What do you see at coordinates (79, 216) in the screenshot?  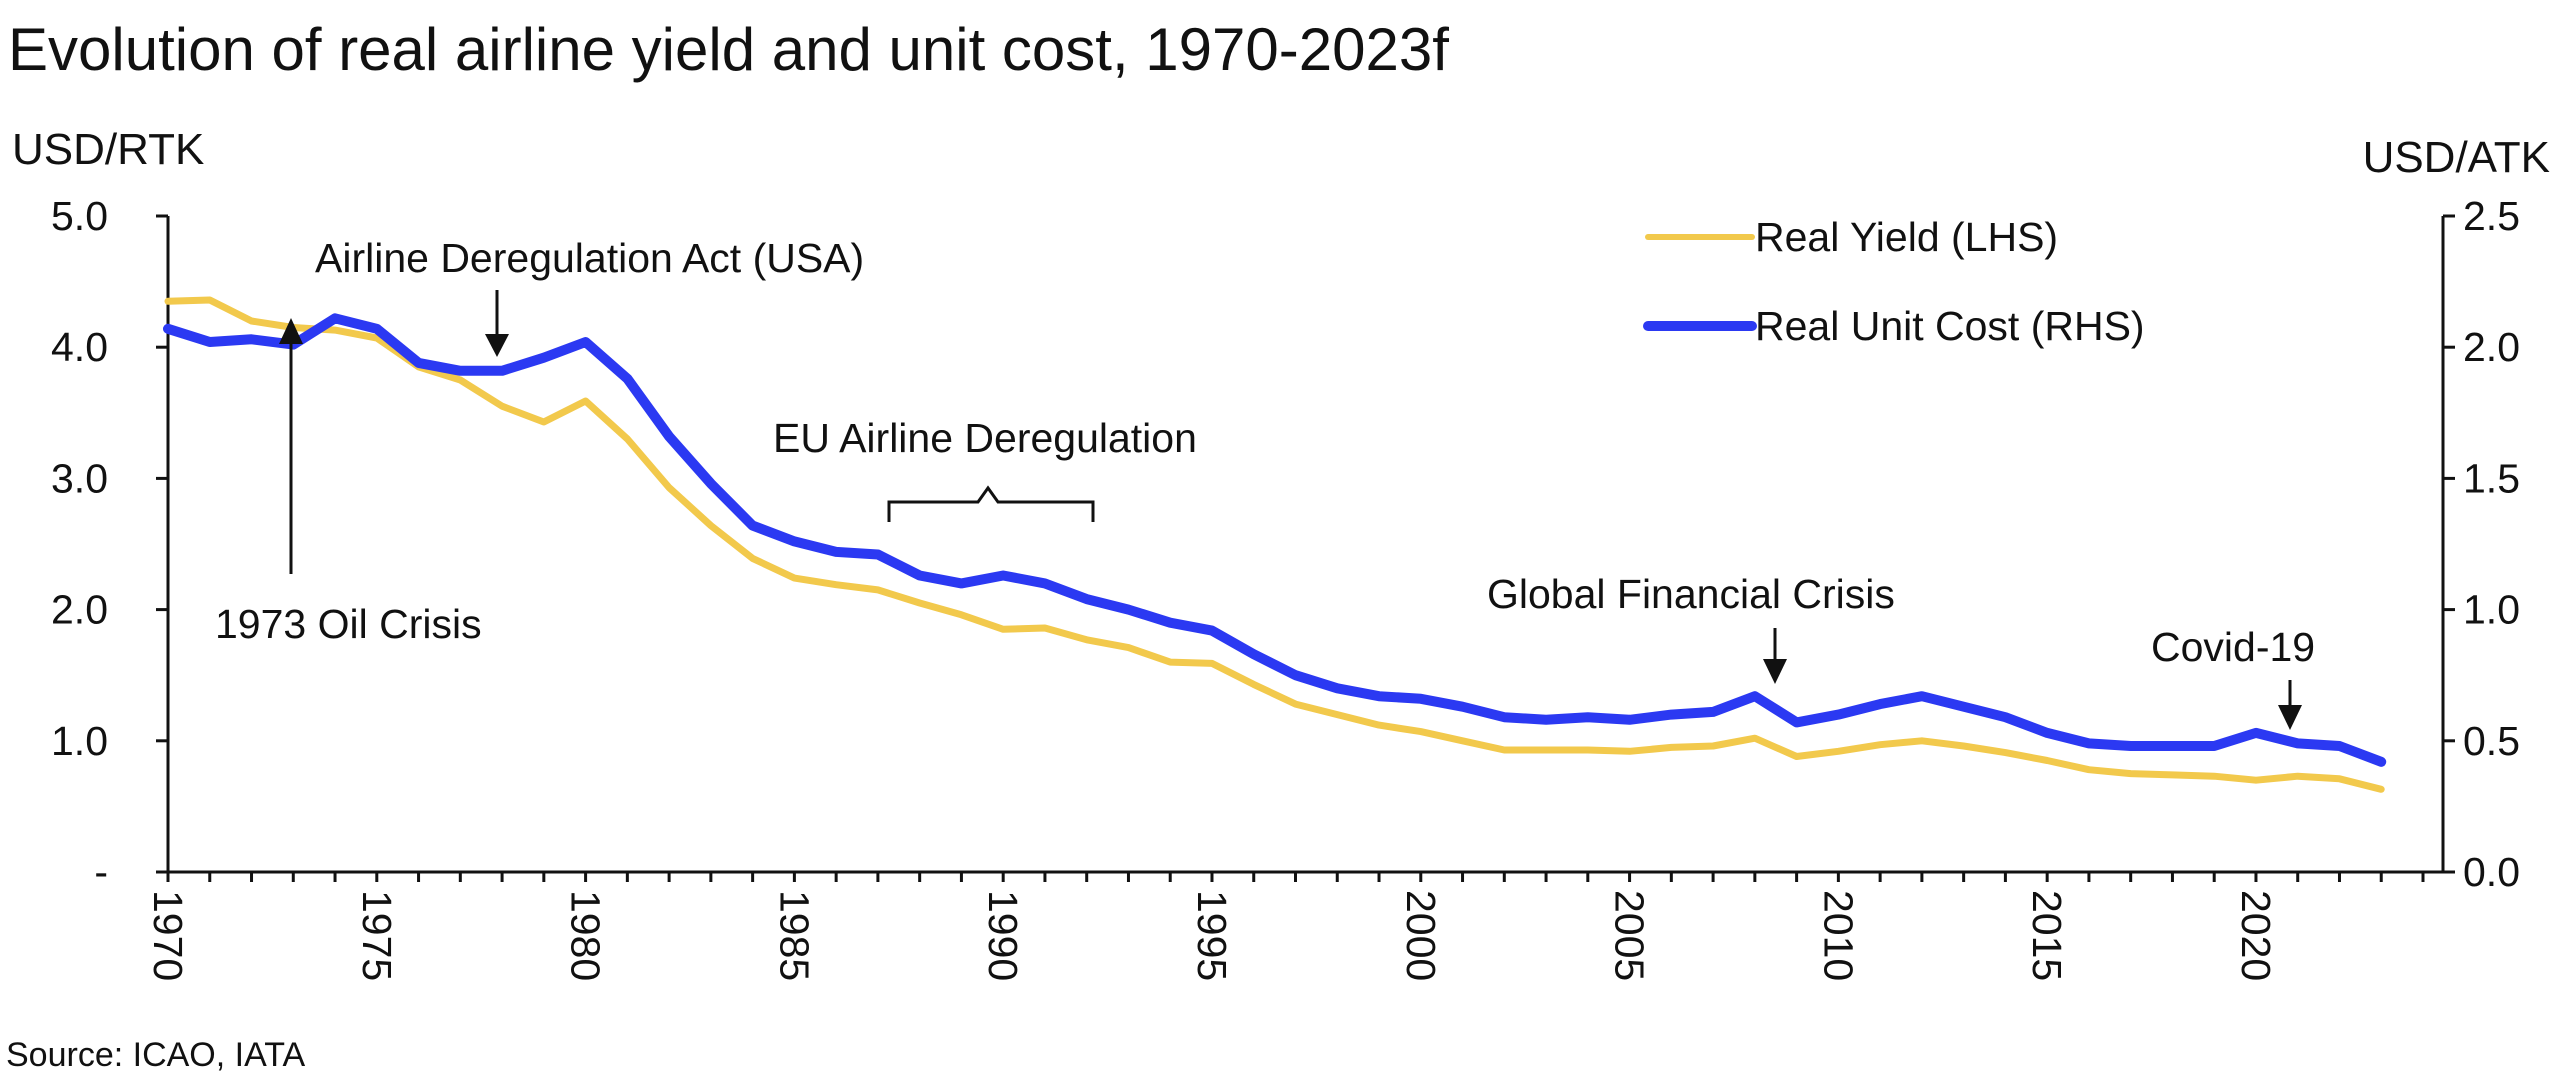 I see `left-tick-label: 5.0` at bounding box center [79, 216].